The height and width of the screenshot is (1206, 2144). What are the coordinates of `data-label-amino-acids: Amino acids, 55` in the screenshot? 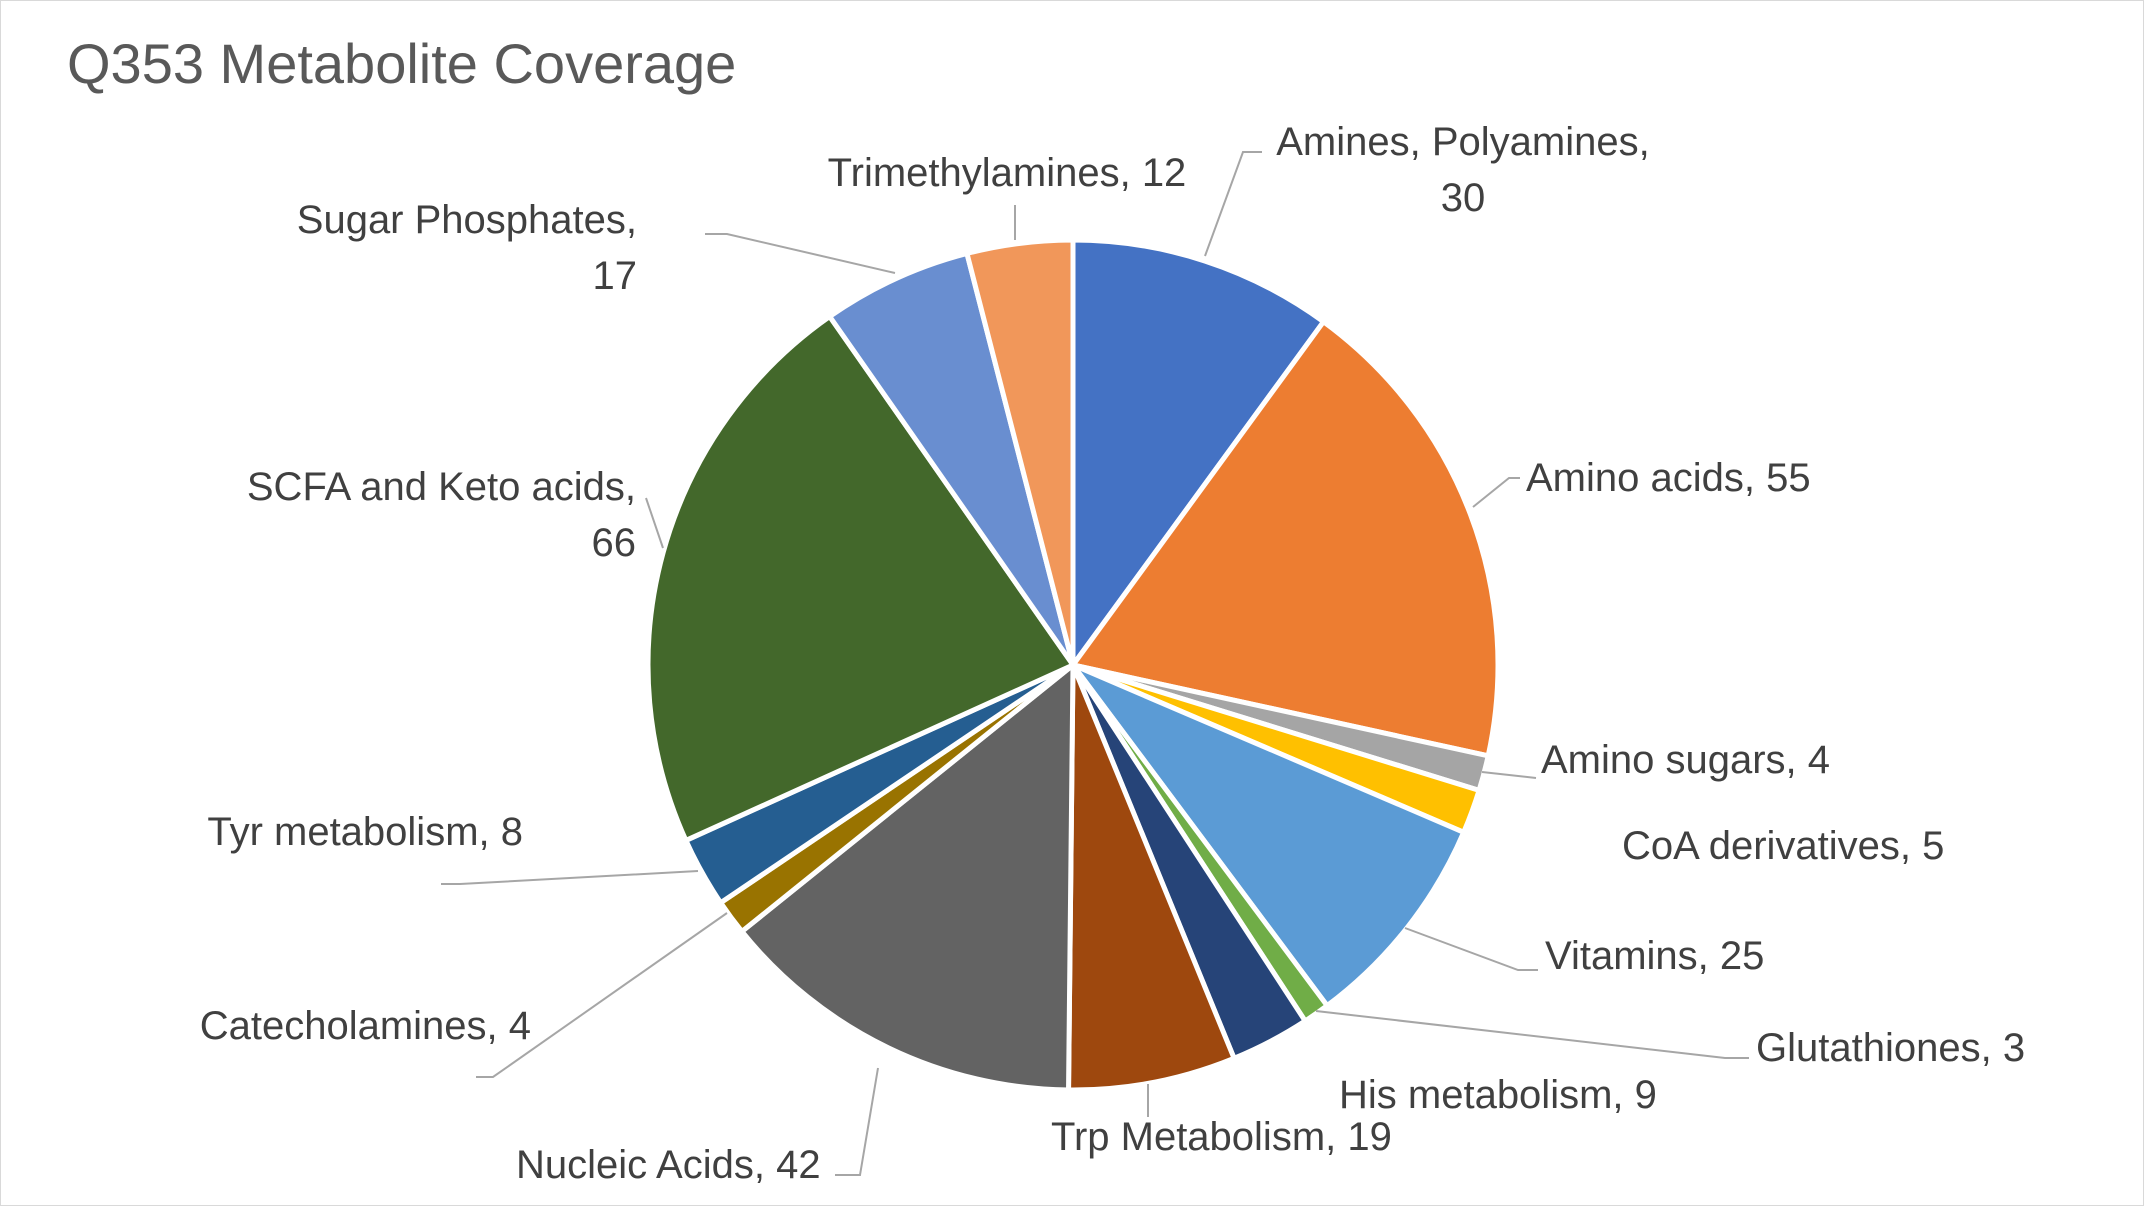 It's located at (1668, 478).